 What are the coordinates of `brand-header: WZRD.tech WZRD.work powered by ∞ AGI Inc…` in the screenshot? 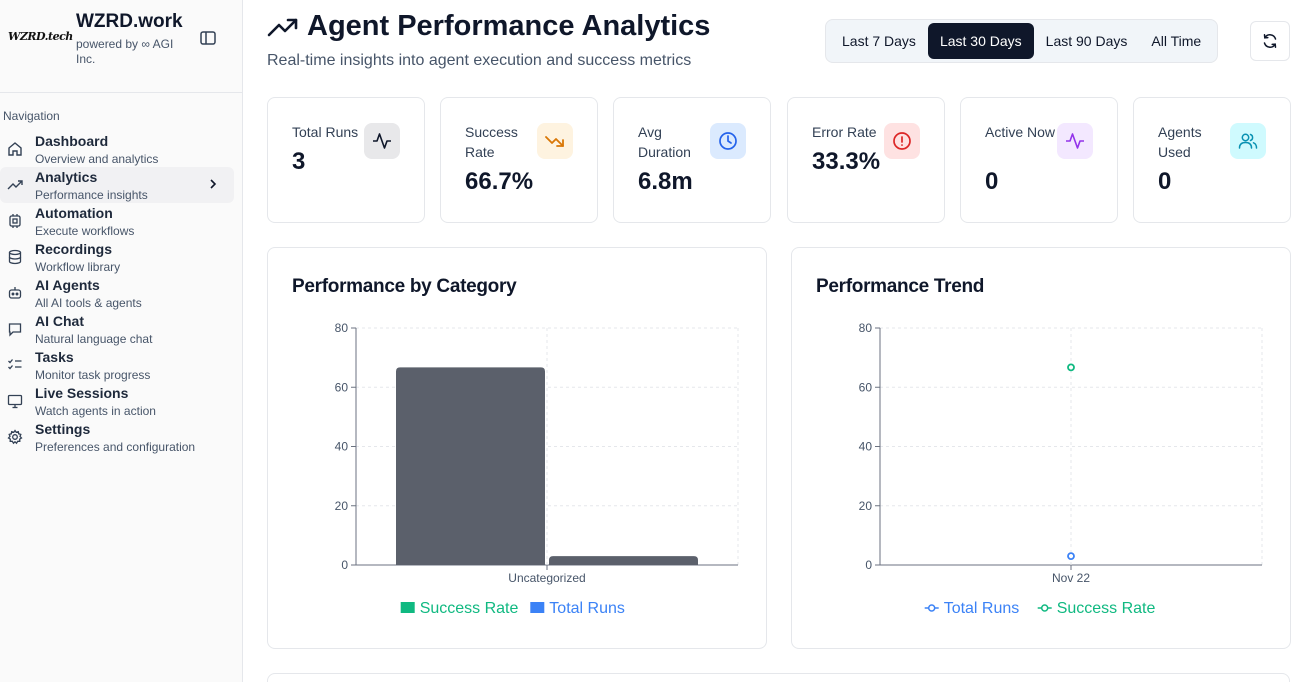 It's located at (121, 46).